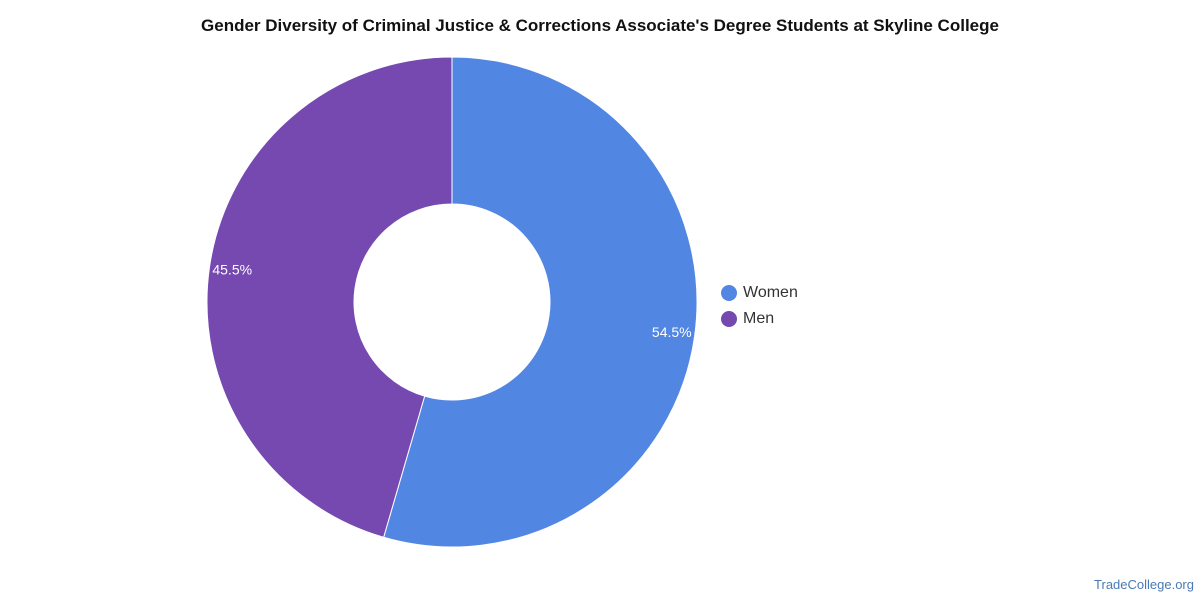 This screenshot has width=1200, height=600. What do you see at coordinates (1144, 584) in the screenshot?
I see `watermark-link: TradeCollege.org` at bounding box center [1144, 584].